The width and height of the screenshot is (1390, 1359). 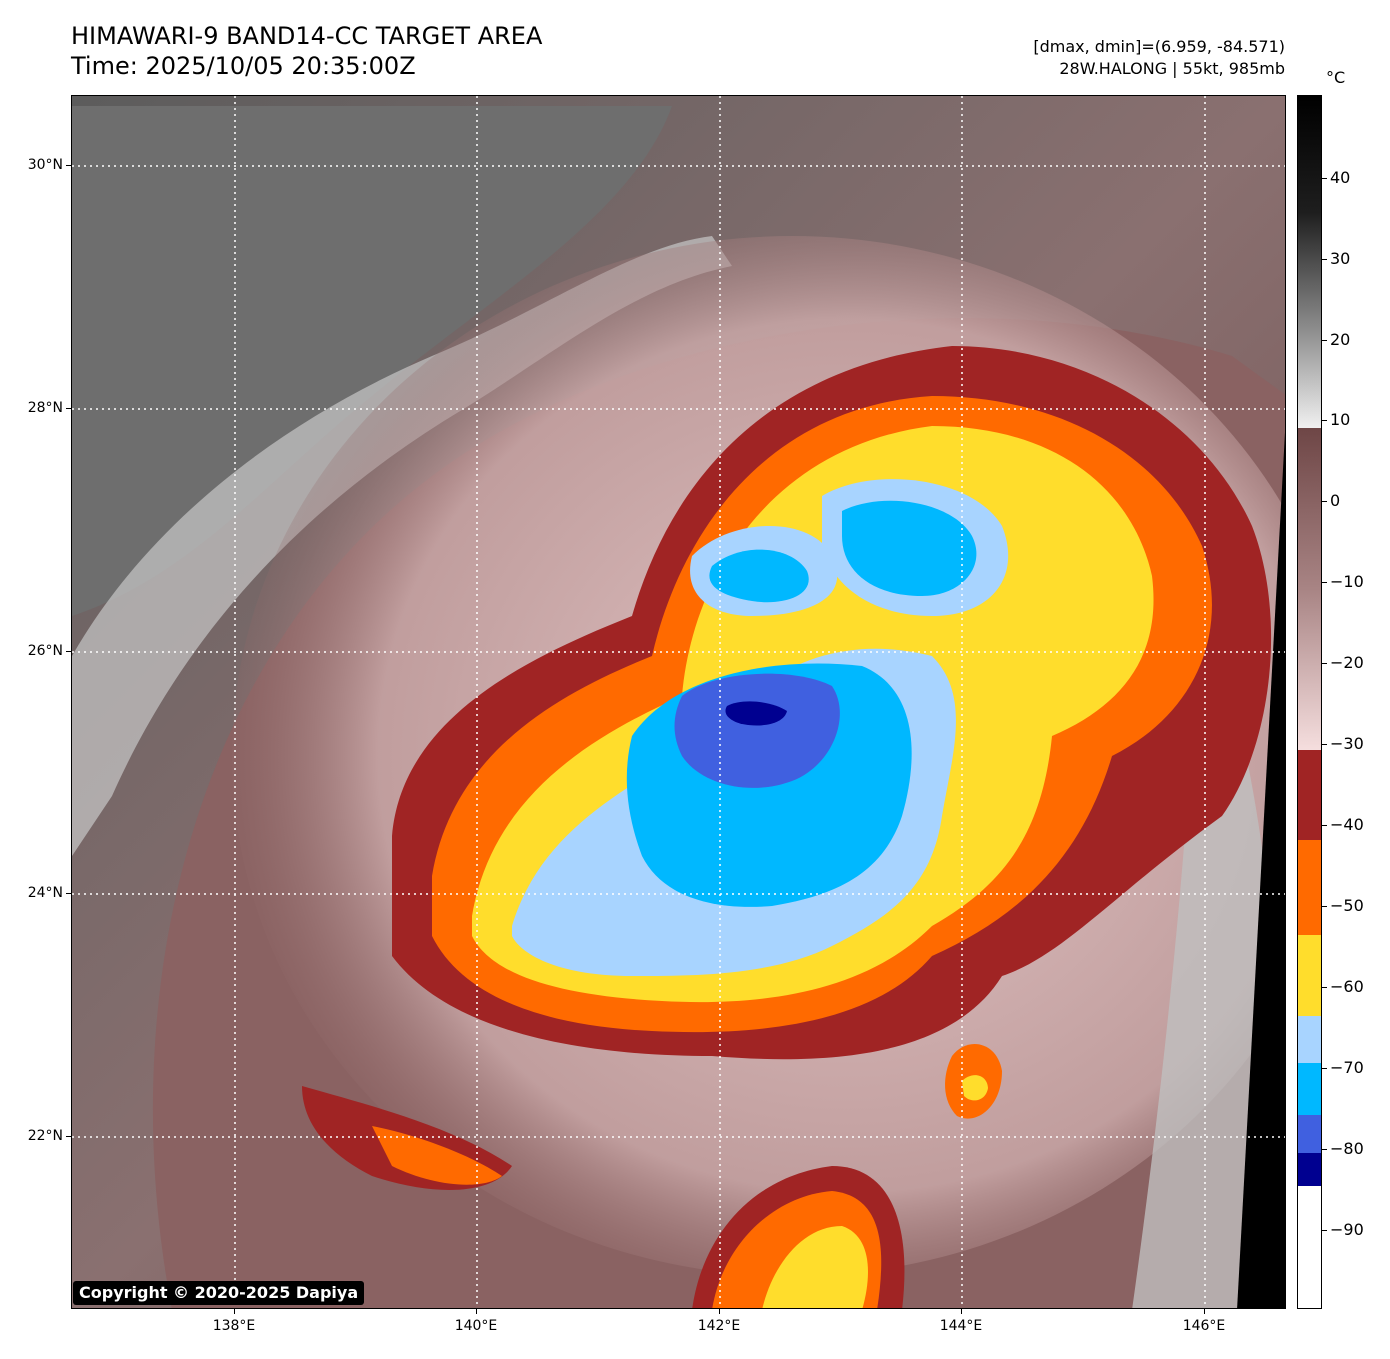 I want to click on cb-label-10: 10, so click(x=1340, y=419).